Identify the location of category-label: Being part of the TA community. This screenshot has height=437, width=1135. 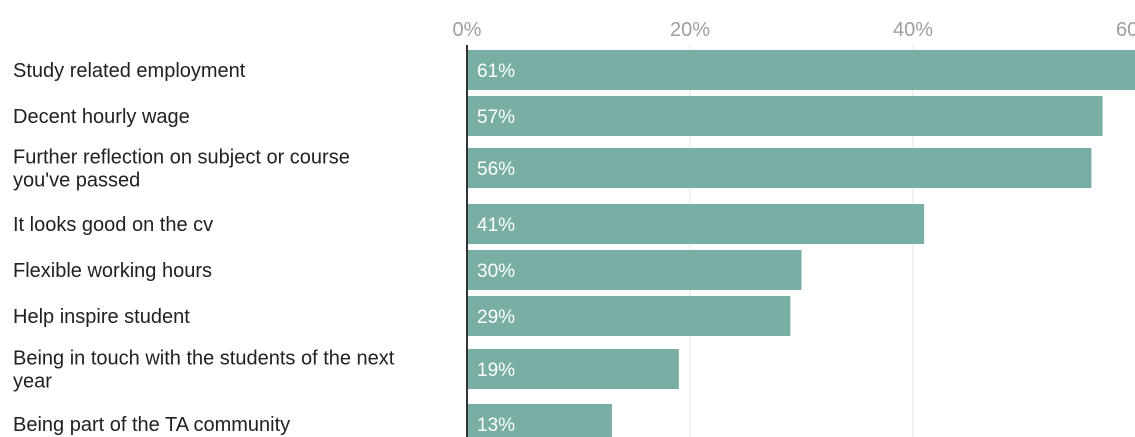
(151, 425).